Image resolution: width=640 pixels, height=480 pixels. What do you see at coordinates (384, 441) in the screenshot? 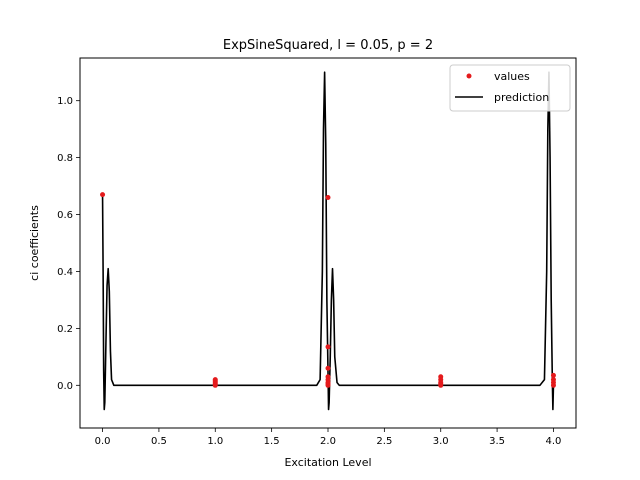
I see `x-tick-label: 2.5` at bounding box center [384, 441].